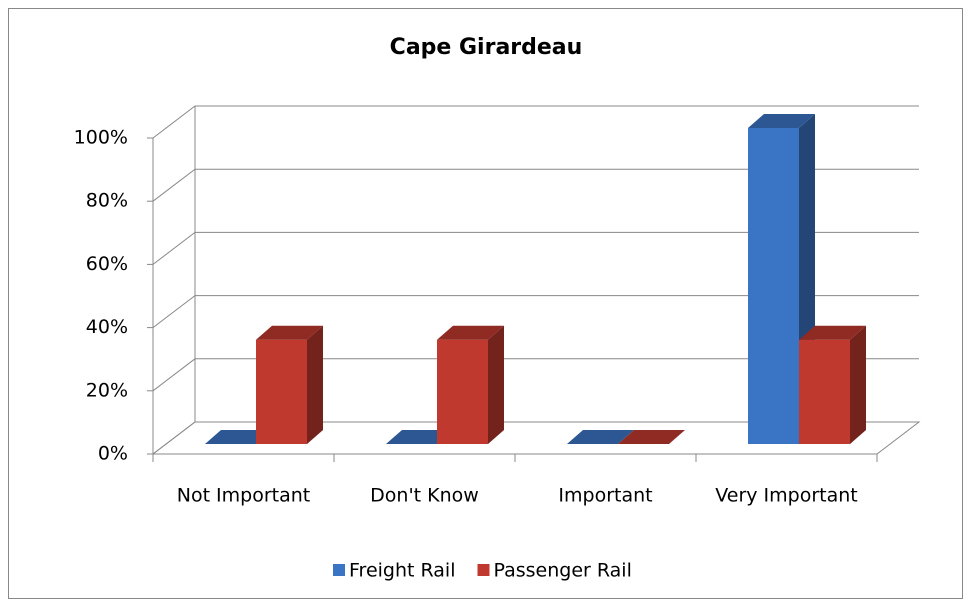 The height and width of the screenshot is (607, 971). Describe the element at coordinates (786, 496) in the screenshot. I see `x-tick-label: Very Important` at that location.